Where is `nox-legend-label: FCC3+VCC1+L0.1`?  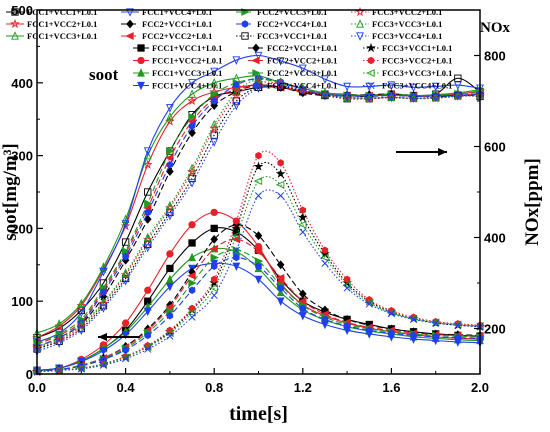
nox-legend-label: FCC3+VCC1+L0.1 is located at coordinates (292, 36).